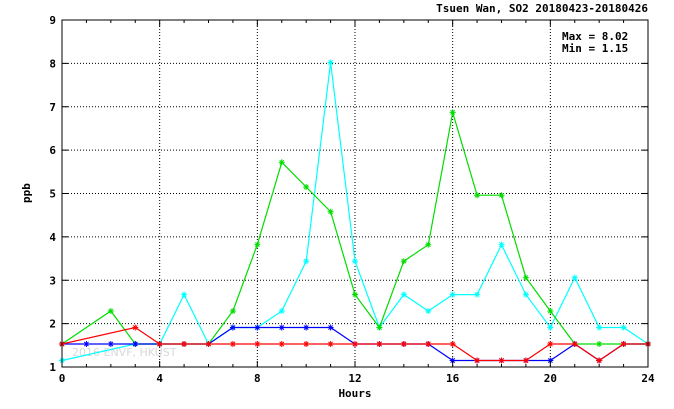 Image resolution: width=674 pixels, height=409 pixels. What do you see at coordinates (354, 393) in the screenshot?
I see `x-axis-label: Hours` at bounding box center [354, 393].